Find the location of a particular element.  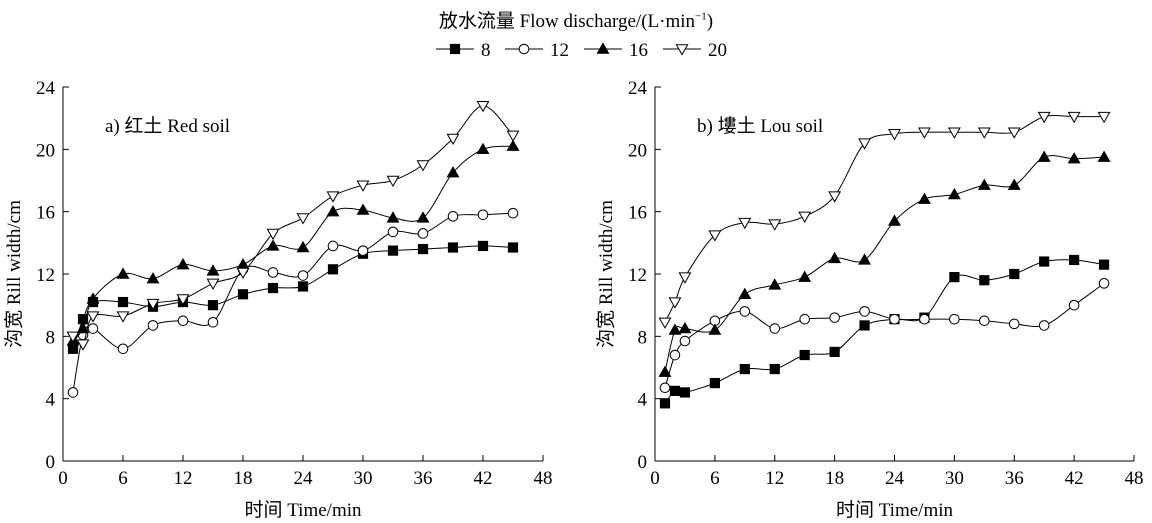

y-tick-label-b-4: 4 is located at coordinates (643, 400).